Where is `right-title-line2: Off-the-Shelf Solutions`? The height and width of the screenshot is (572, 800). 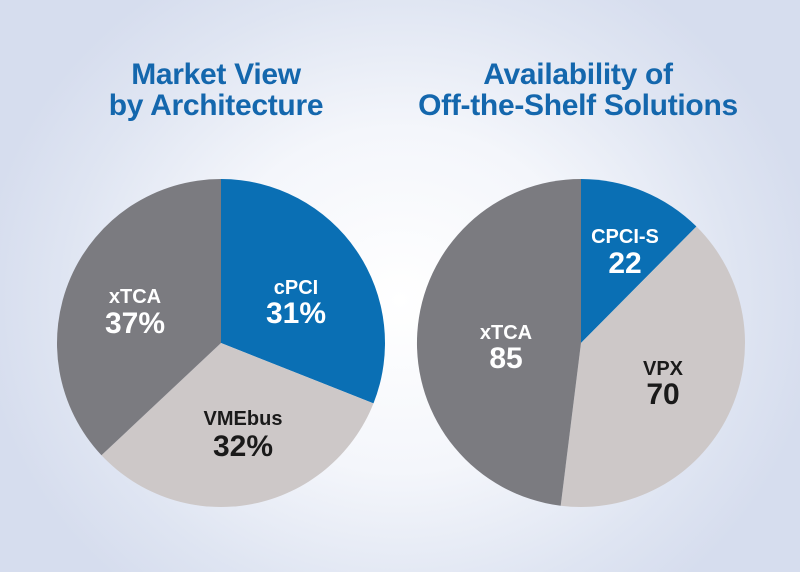 right-title-line2: Off-the-Shelf Solutions is located at coordinates (578, 105).